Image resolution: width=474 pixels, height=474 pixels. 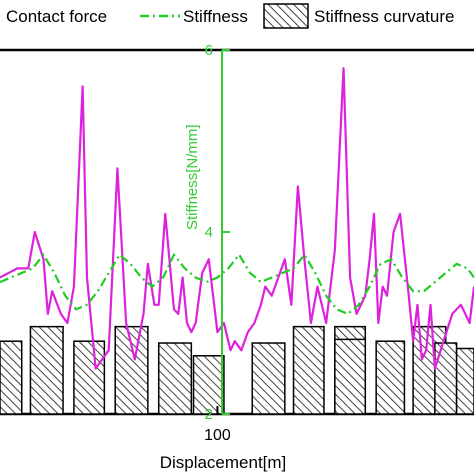 What do you see at coordinates (286, 16) in the screenshot?
I see `legend-swatch-stiffness-curvature` at bounding box center [286, 16].